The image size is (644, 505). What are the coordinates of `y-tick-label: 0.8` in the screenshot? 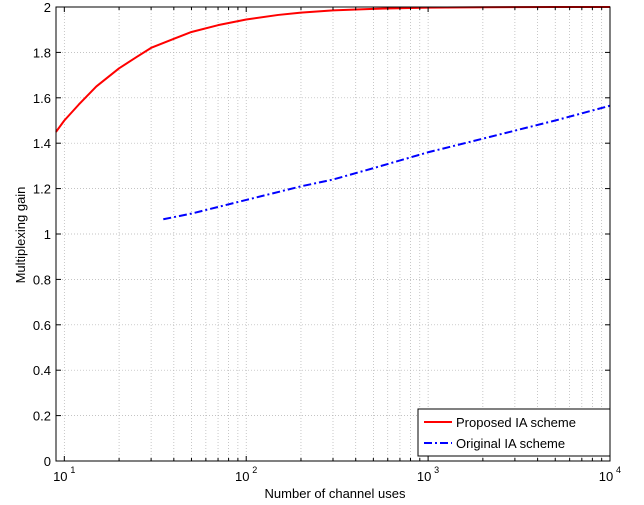 It's located at (42, 279).